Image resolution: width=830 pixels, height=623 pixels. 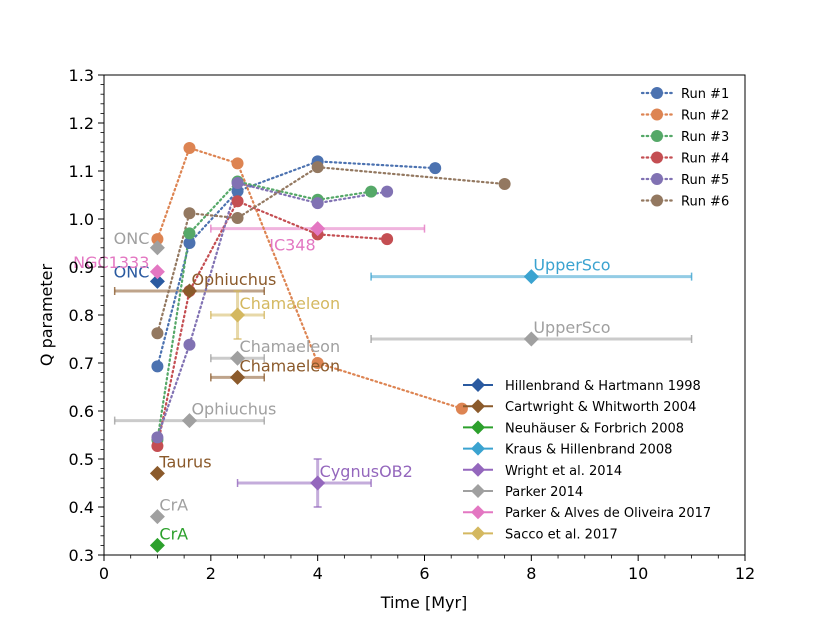 I want to click on y-tick-label: 0.6, so click(x=81, y=411).